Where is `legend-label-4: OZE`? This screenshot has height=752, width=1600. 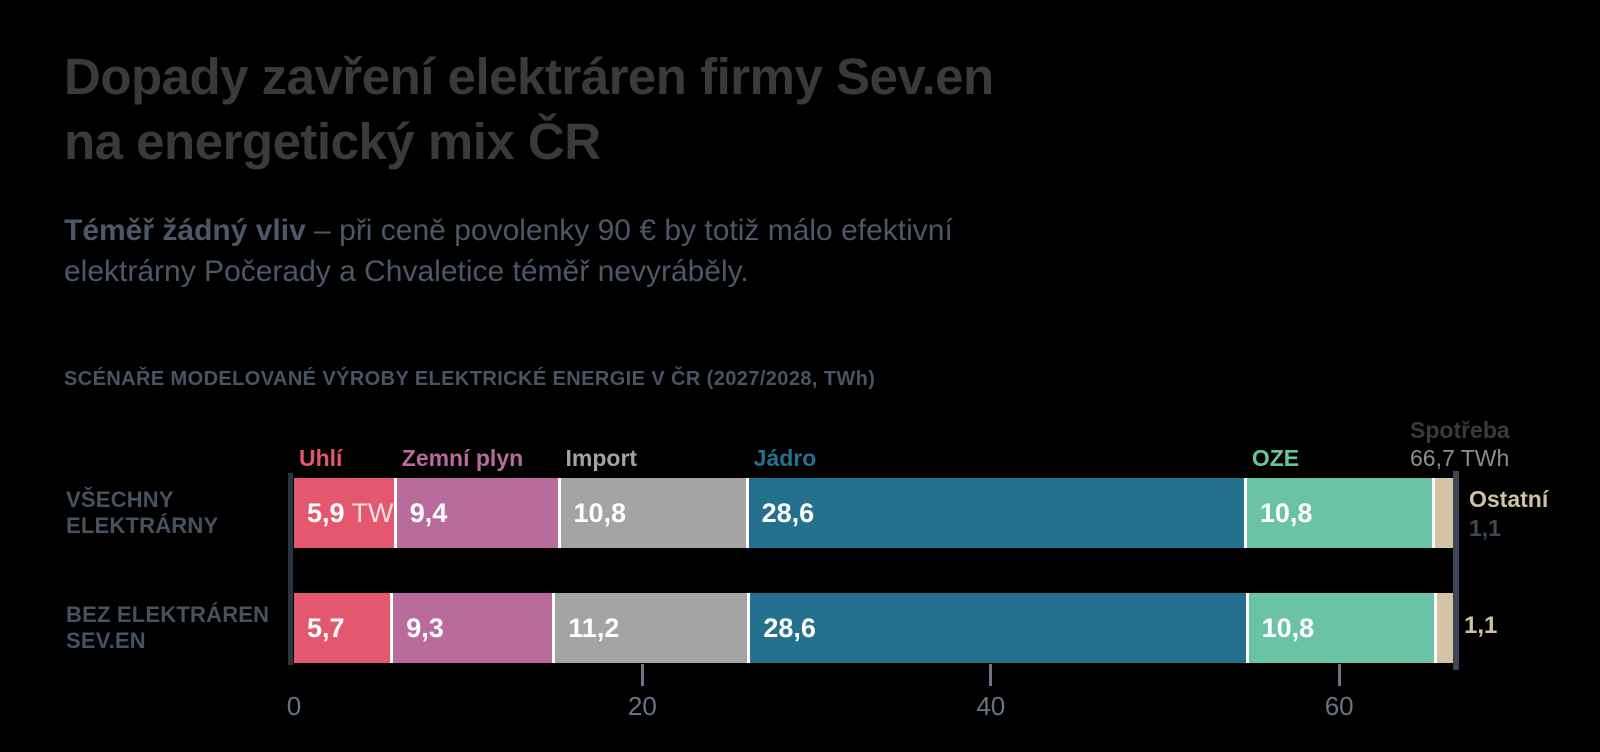 legend-label-4: OZE is located at coordinates (1275, 458).